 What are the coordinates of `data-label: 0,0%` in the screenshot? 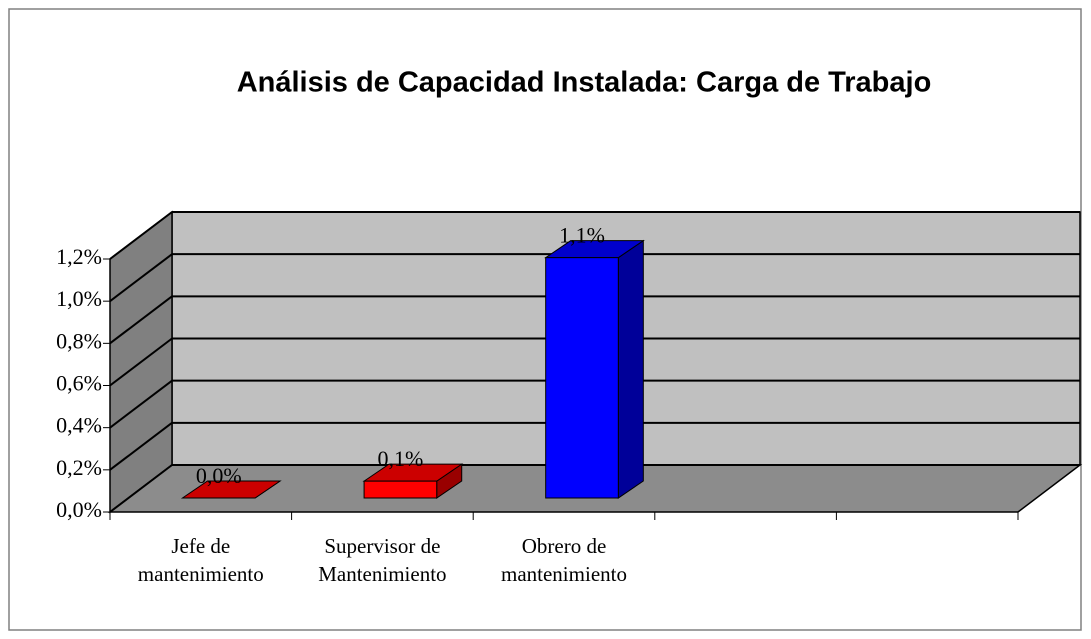 It's located at (219, 475).